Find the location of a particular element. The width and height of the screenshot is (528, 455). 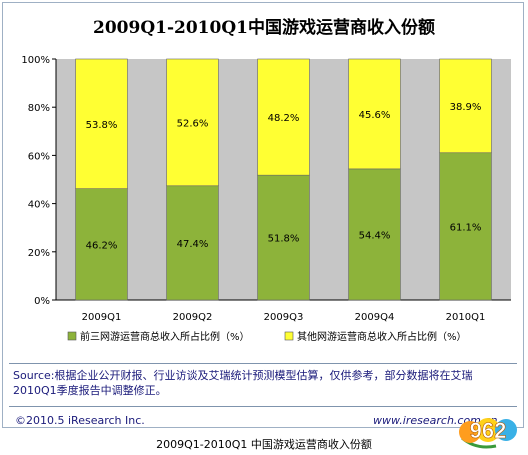

x-tick-label: 2010Q1 is located at coordinates (466, 317).